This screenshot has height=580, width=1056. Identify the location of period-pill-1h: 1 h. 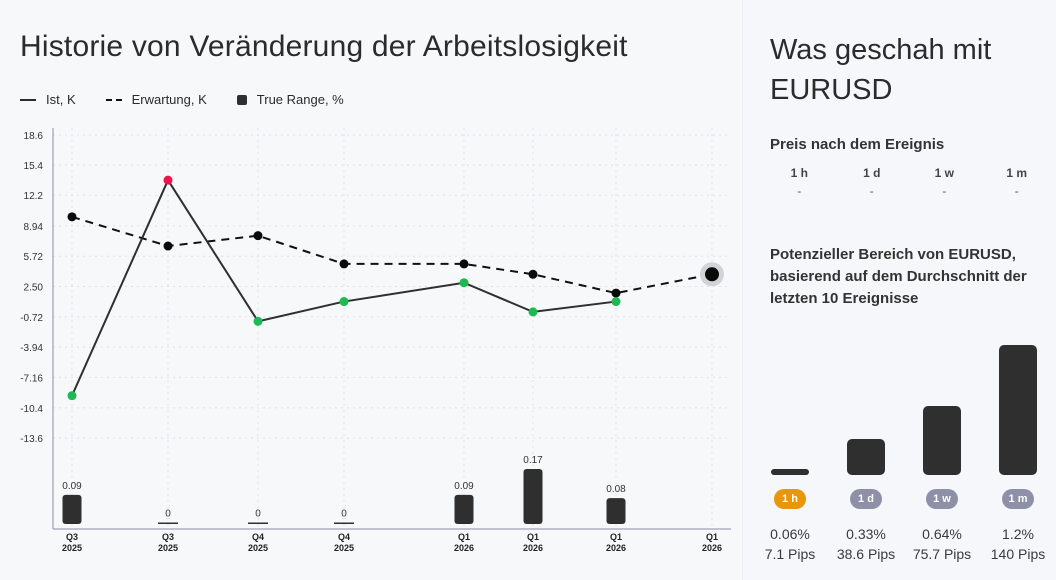
(790, 499).